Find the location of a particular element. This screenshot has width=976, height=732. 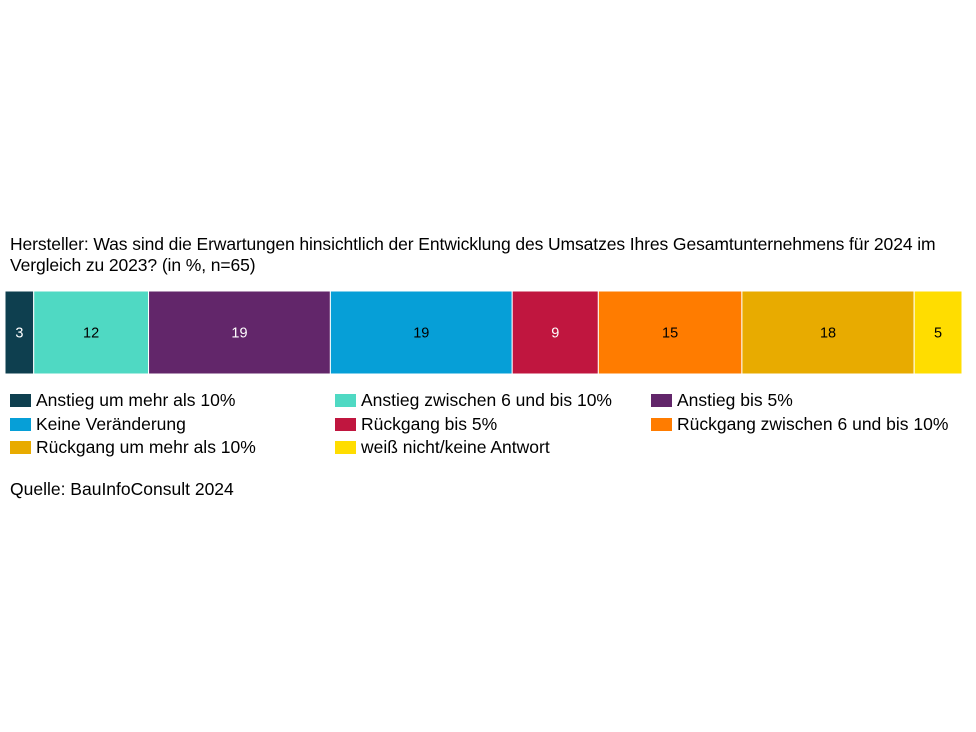

legend-item-5: Rückgang bis 5% is located at coordinates (416, 424).